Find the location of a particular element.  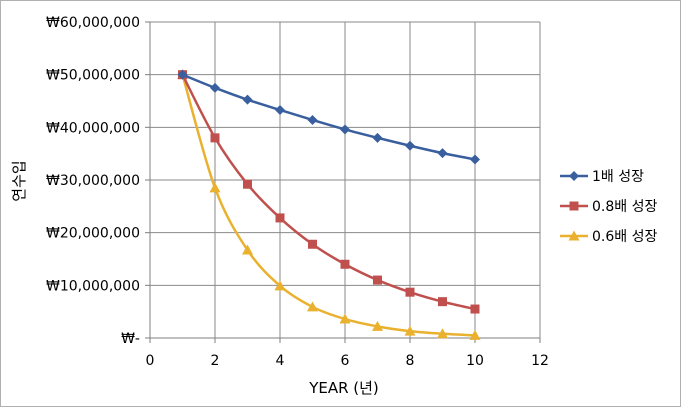

legend-marker-triangle is located at coordinates (574, 235).